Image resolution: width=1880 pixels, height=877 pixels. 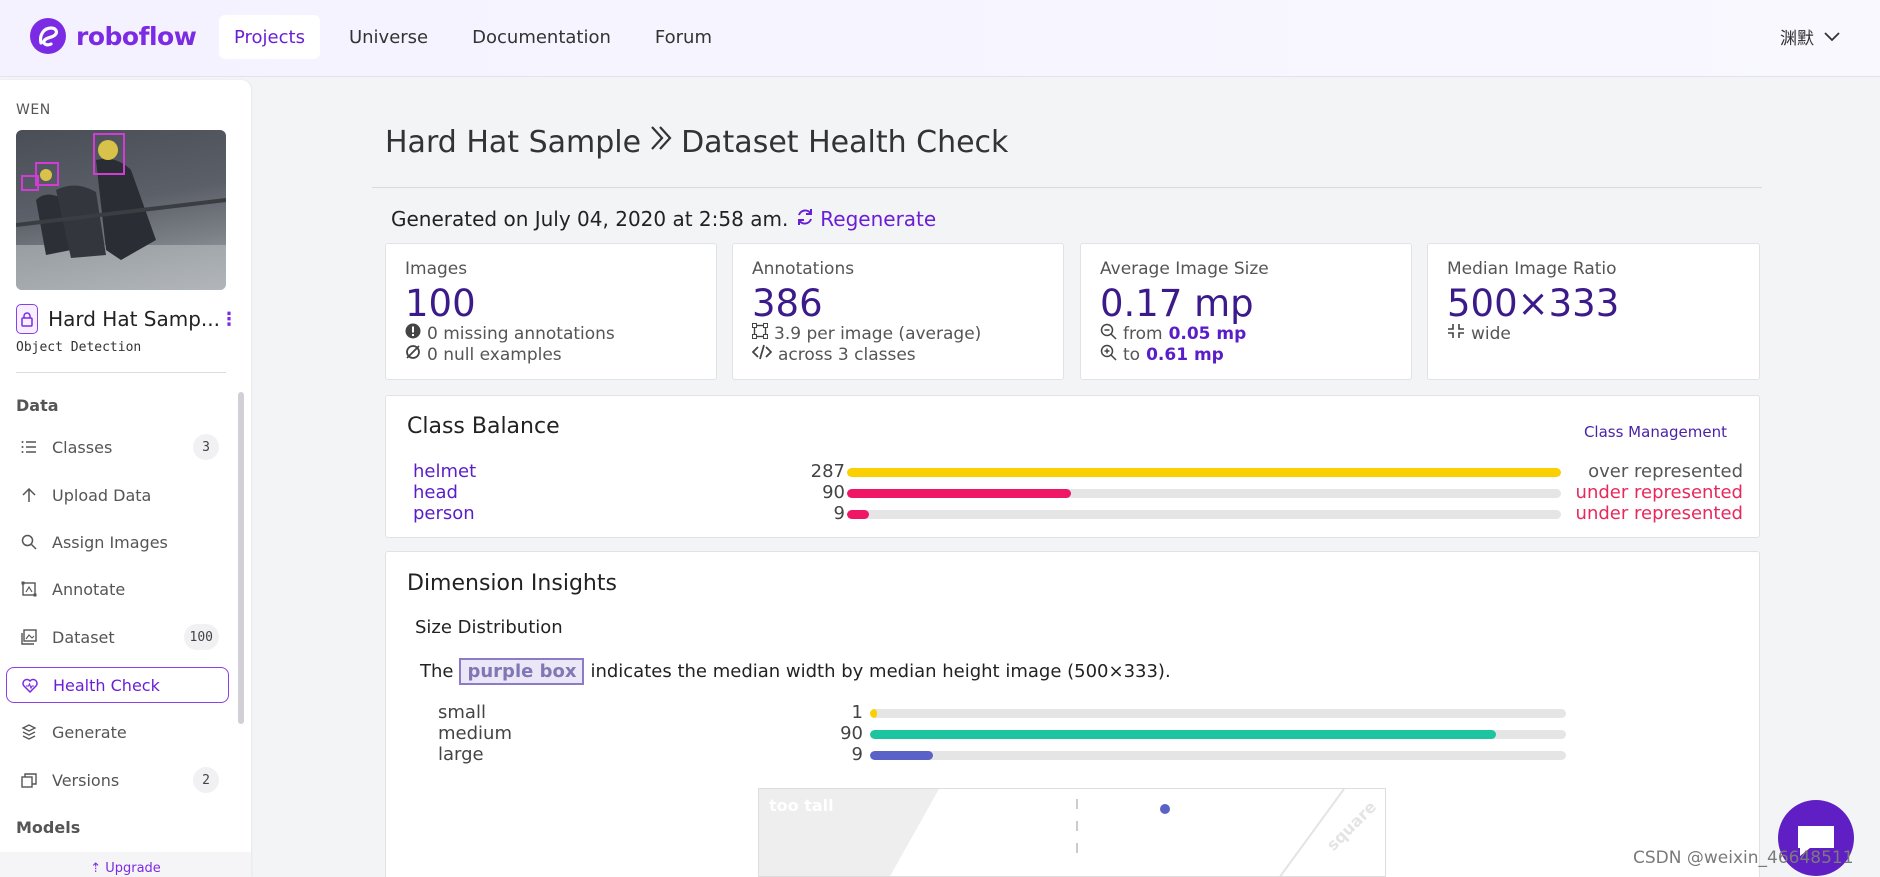 What do you see at coordinates (1143, 334) in the screenshot?
I see `from-label: from` at bounding box center [1143, 334].